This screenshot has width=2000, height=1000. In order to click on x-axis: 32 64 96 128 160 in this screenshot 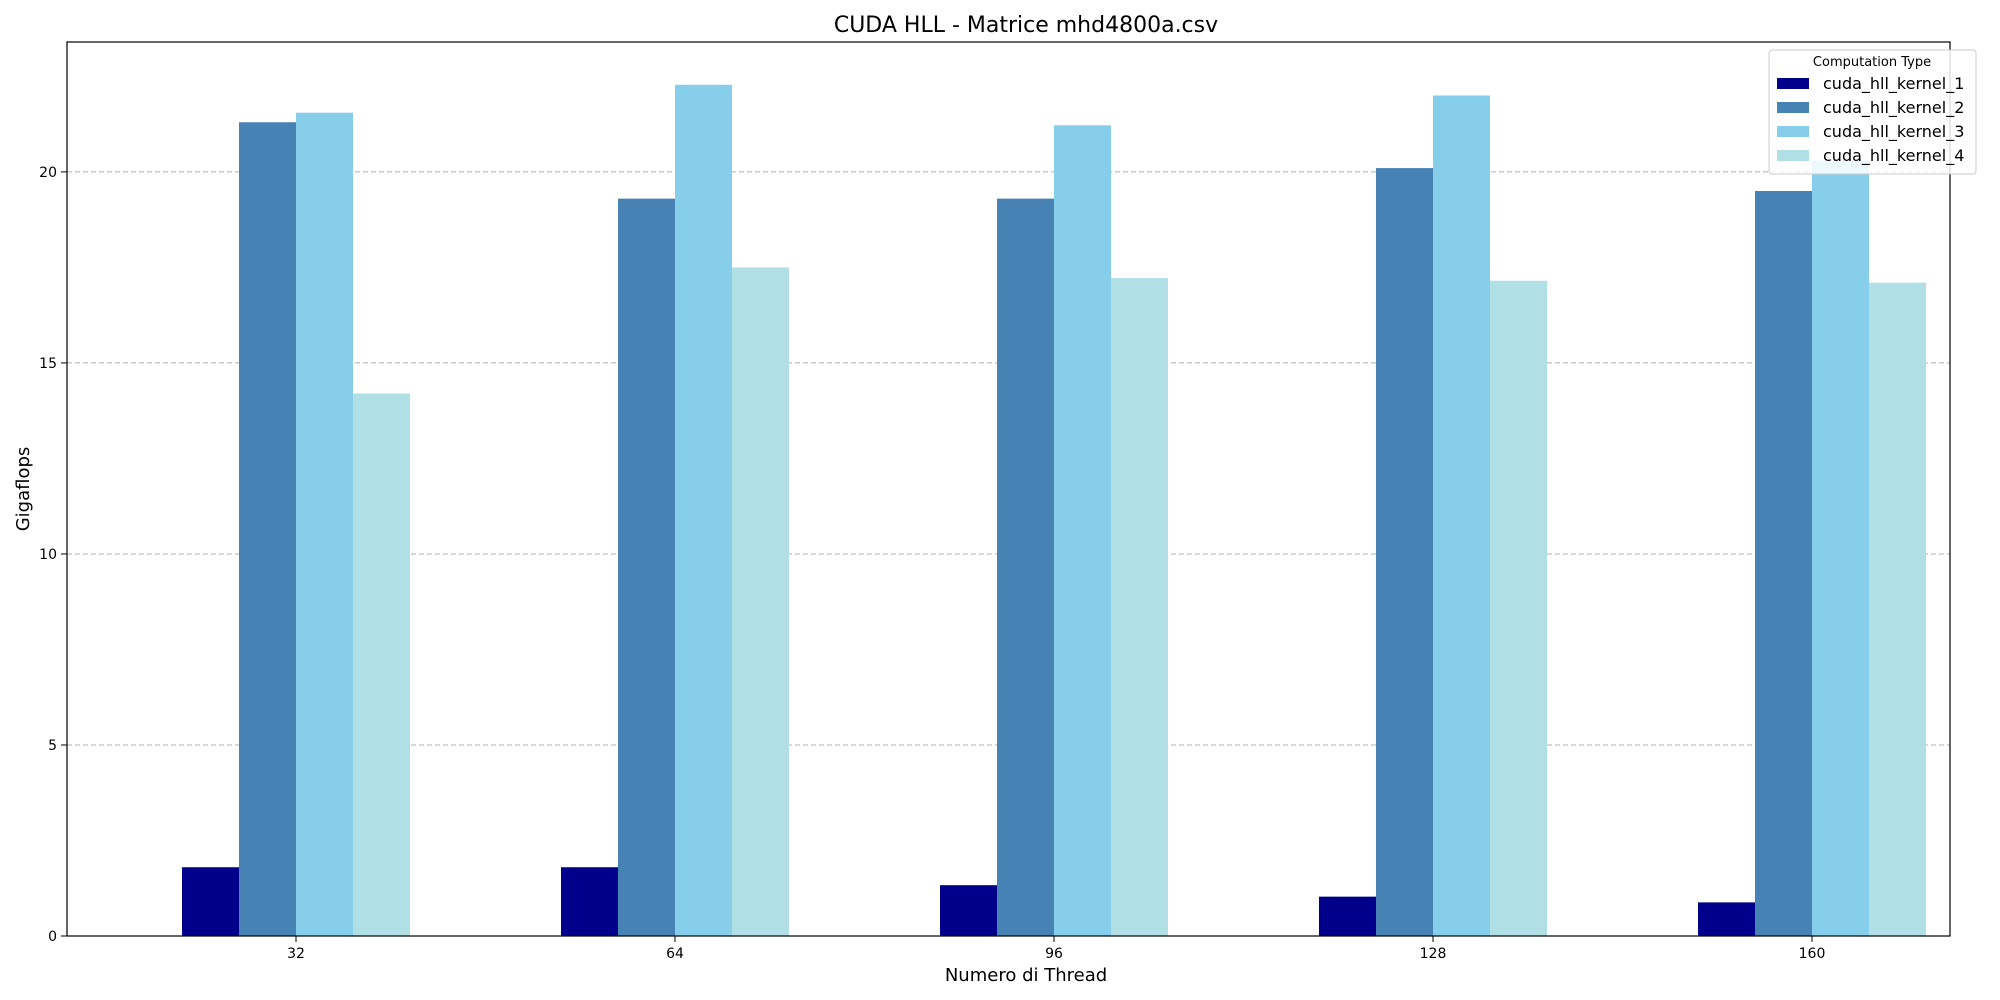, I will do `click(1056, 949)`.